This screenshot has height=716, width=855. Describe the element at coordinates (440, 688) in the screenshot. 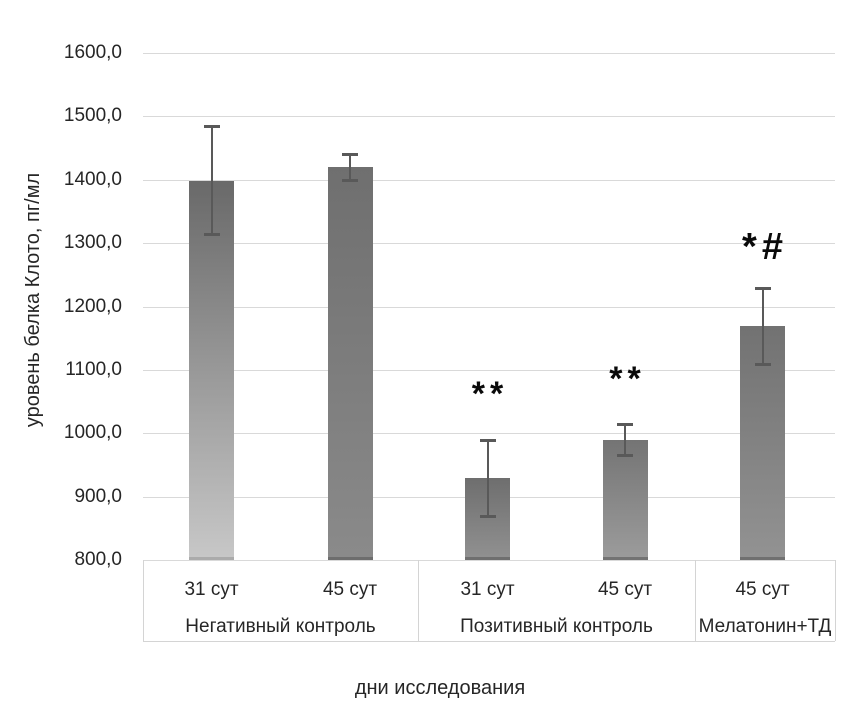

I see `x-axis-title: дни исследования` at that location.